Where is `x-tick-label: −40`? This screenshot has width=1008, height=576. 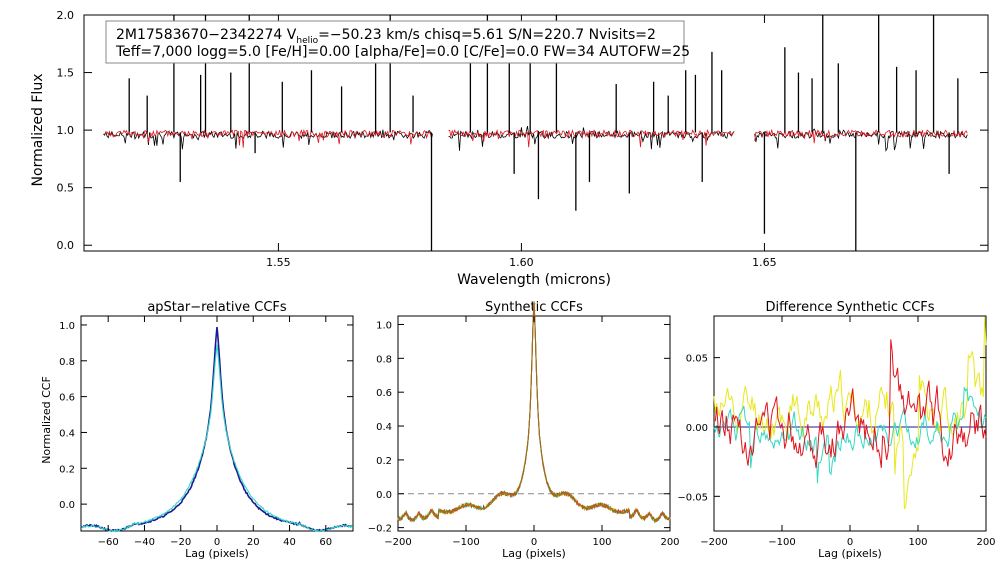
x-tick-label: −40 is located at coordinates (144, 542).